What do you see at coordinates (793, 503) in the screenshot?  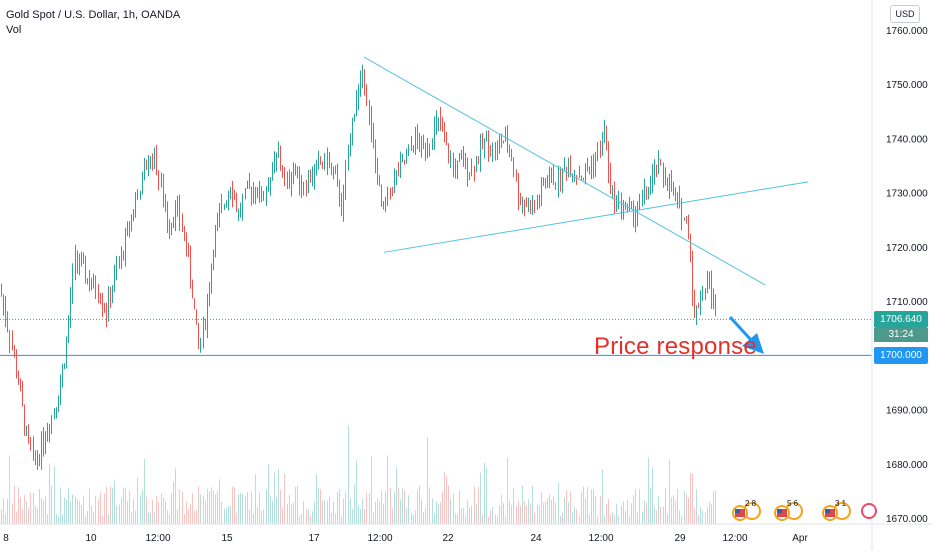 I see `event-count: 5 6` at bounding box center [793, 503].